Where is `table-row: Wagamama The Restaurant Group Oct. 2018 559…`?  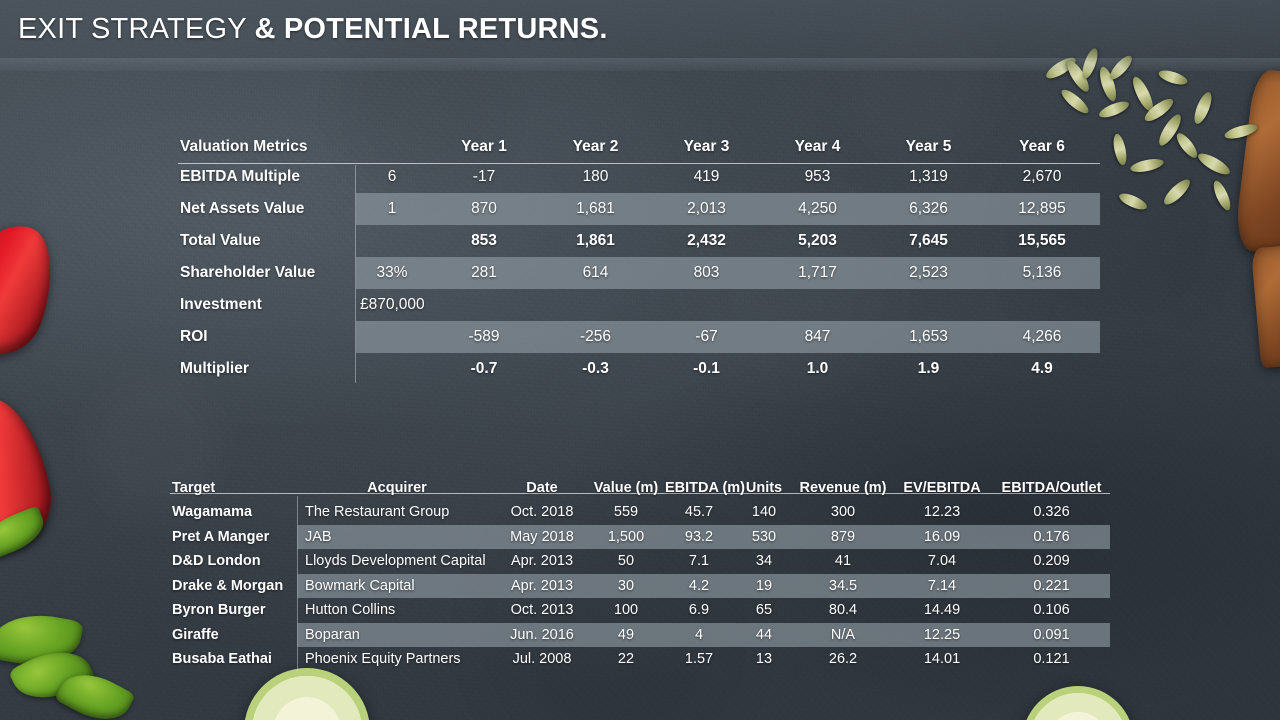
table-row: Wagamama The Restaurant Group Oct. 2018 559… is located at coordinates (640, 512).